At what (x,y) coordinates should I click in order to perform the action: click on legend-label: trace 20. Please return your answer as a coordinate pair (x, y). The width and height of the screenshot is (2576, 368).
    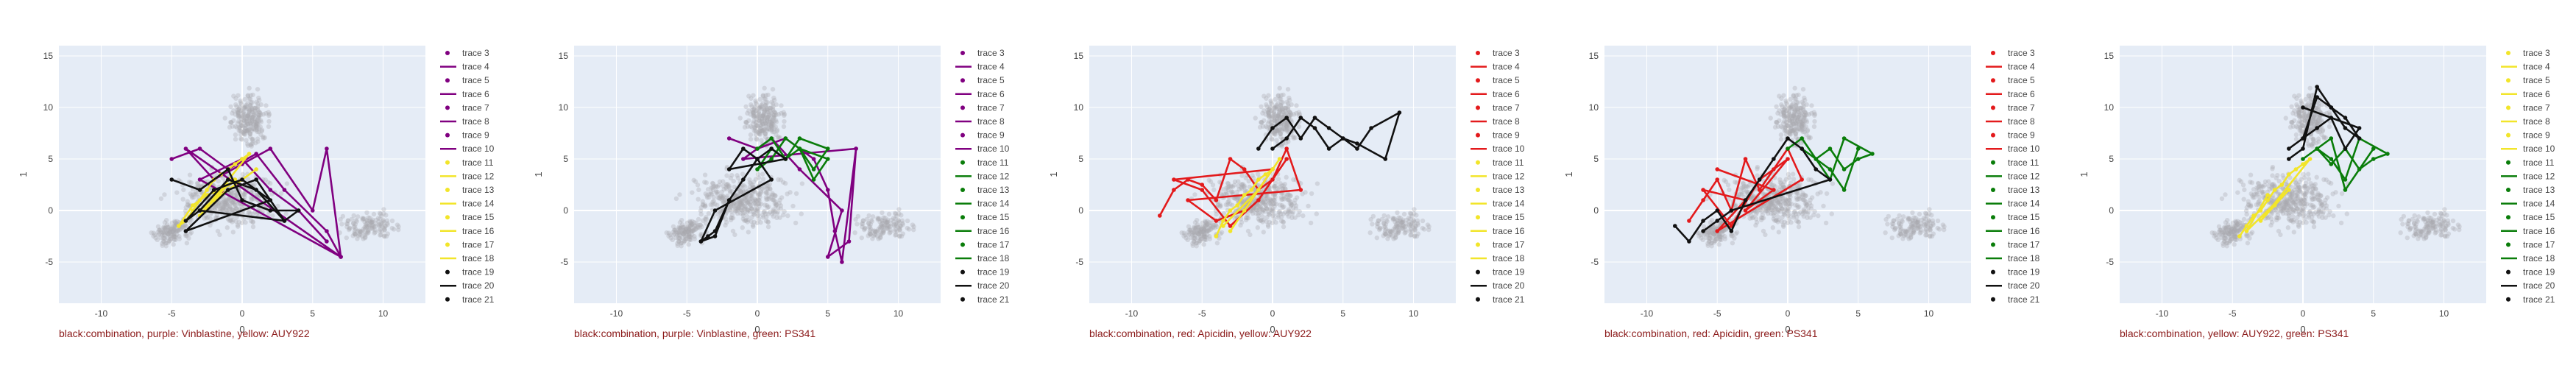
    Looking at the image, I should click on (2024, 285).